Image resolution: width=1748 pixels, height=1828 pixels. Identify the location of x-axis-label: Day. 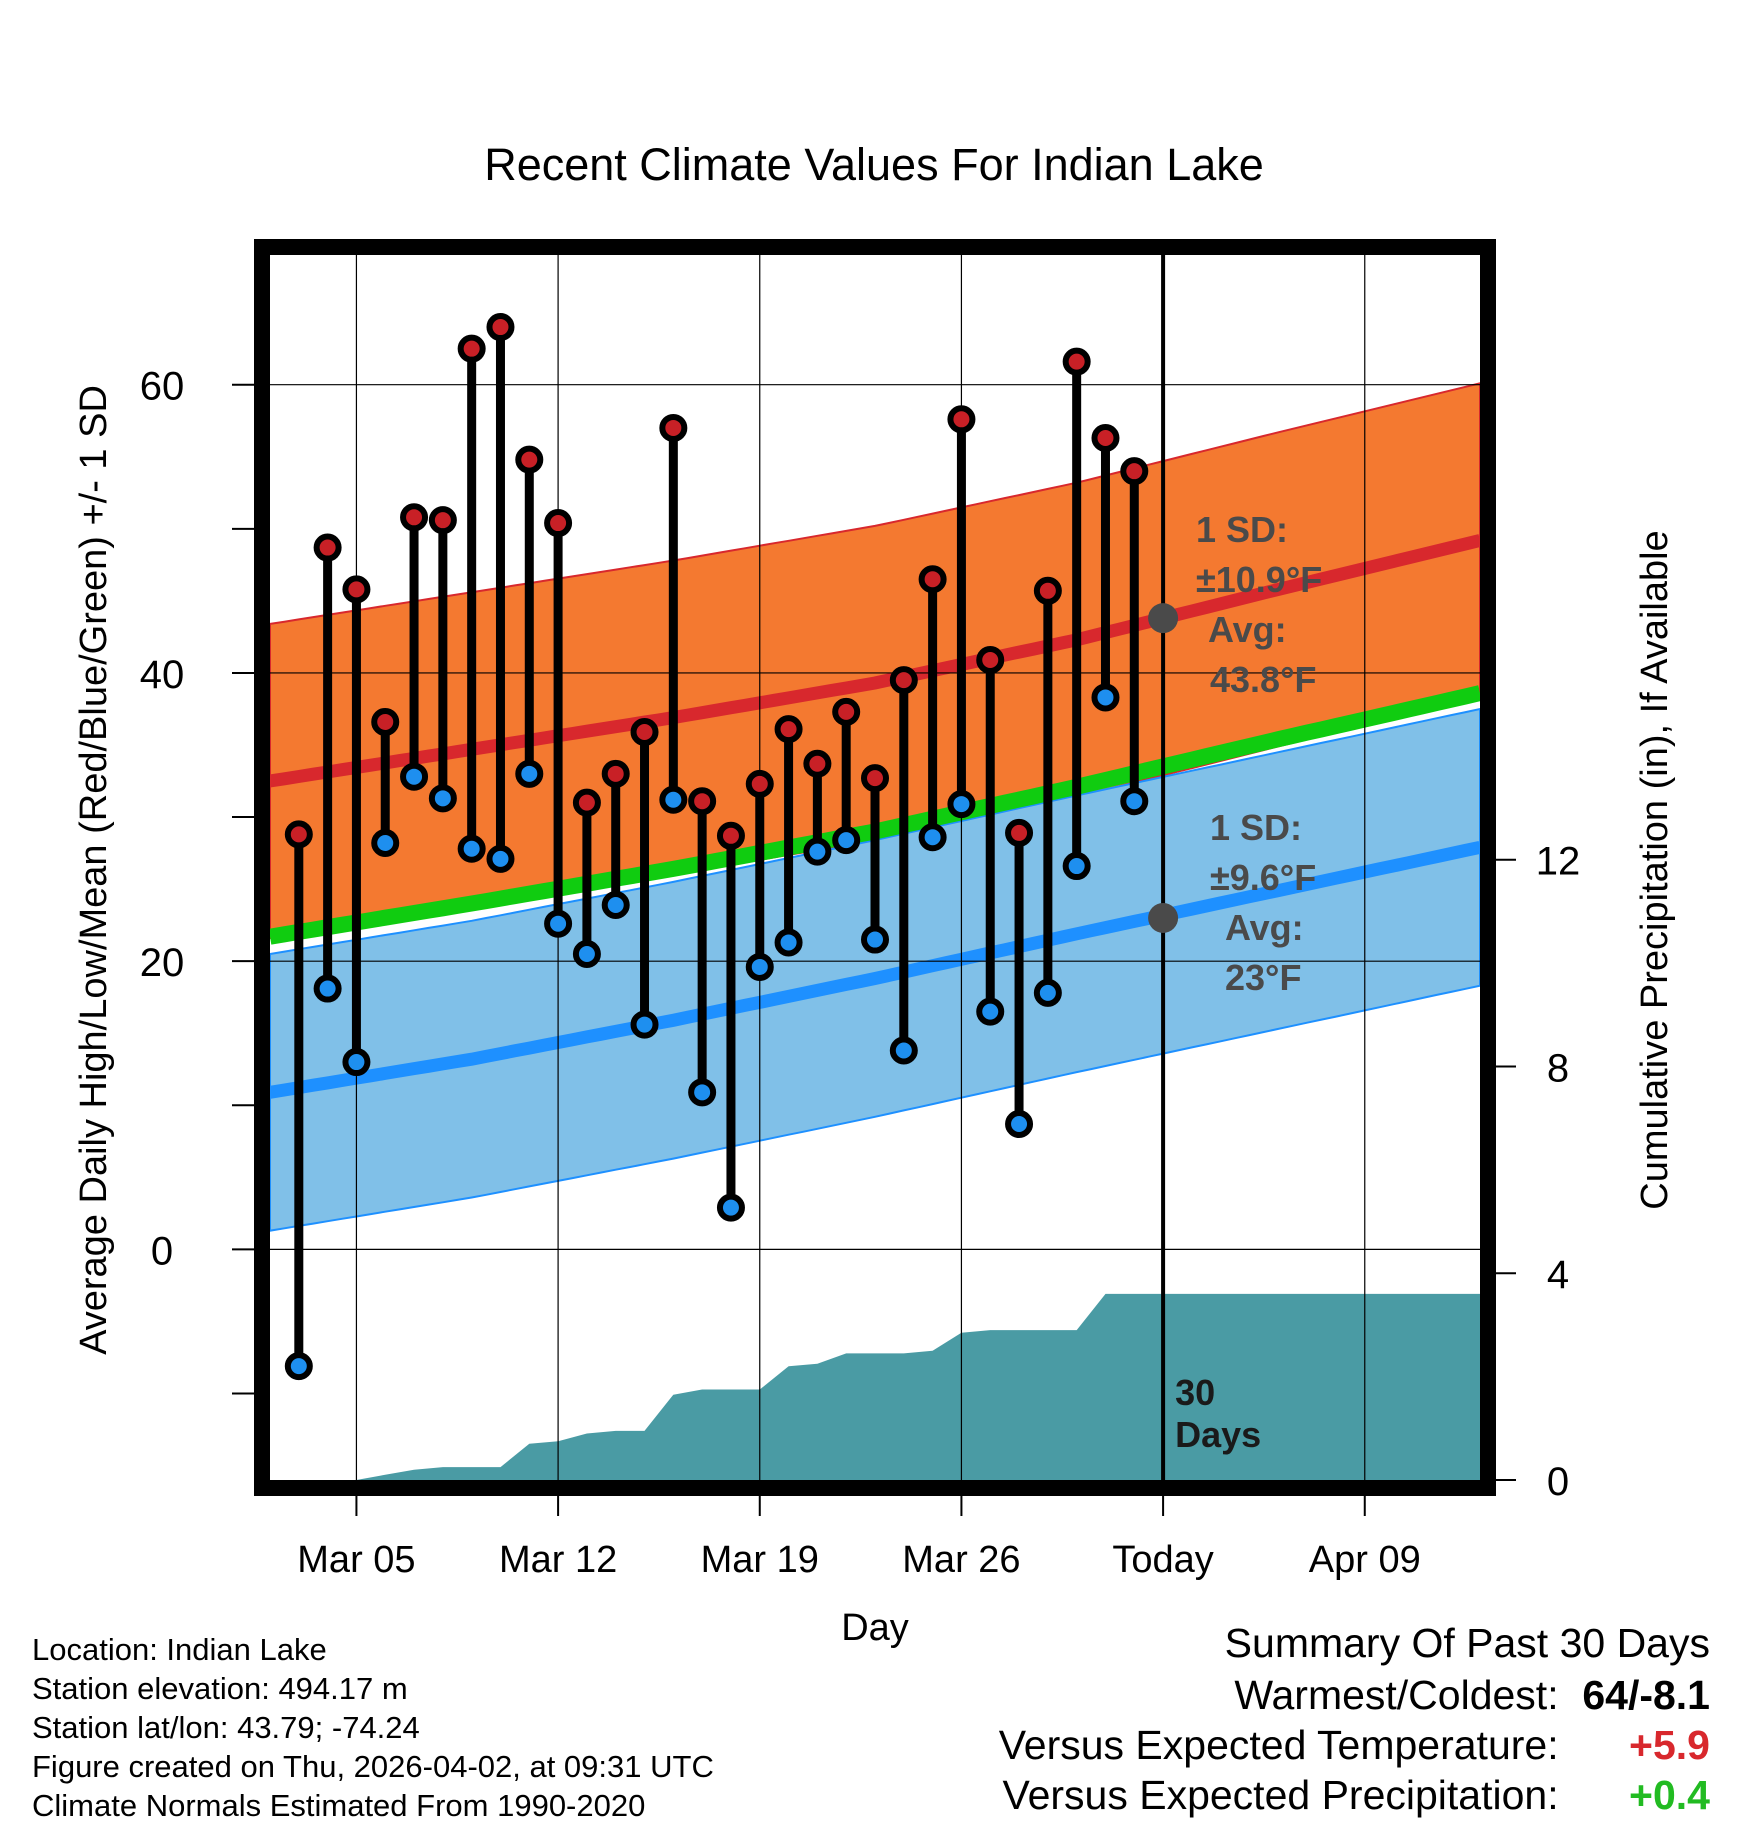
(875, 1628).